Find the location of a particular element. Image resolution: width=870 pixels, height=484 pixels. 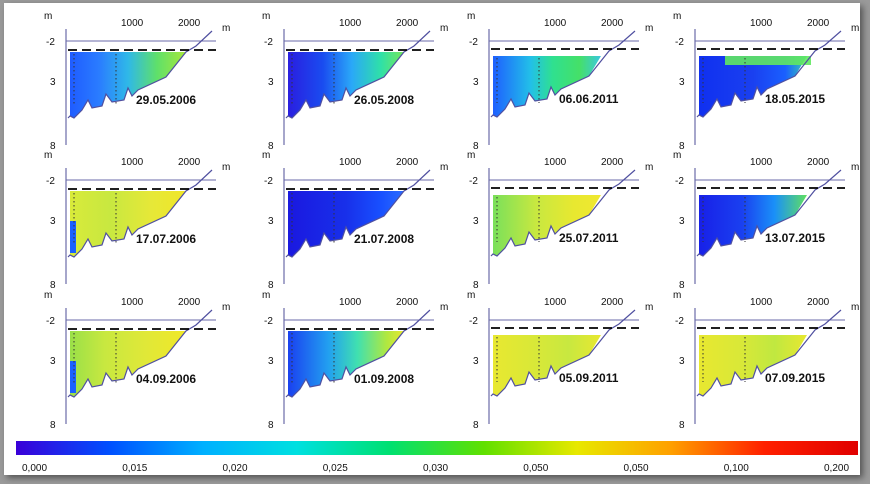

colorbar-tick-label: 0,030 is located at coordinates (435, 468).